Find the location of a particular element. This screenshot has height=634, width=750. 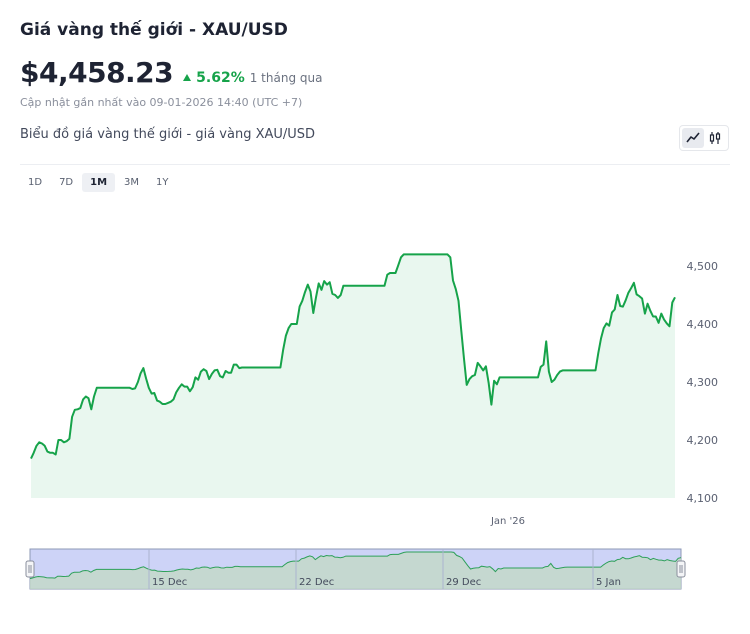

time-range-selector: 1D 7D 1M 3M 1Y is located at coordinates (99, 182).